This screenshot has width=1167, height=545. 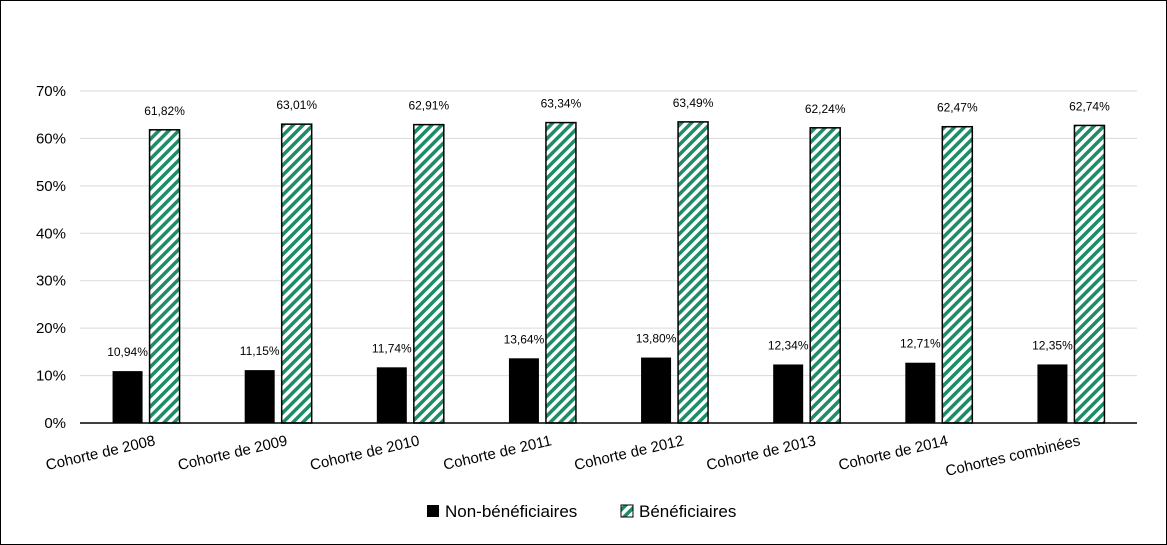 I want to click on x-tick-label: Cohorte de 2008, so click(x=100, y=453).